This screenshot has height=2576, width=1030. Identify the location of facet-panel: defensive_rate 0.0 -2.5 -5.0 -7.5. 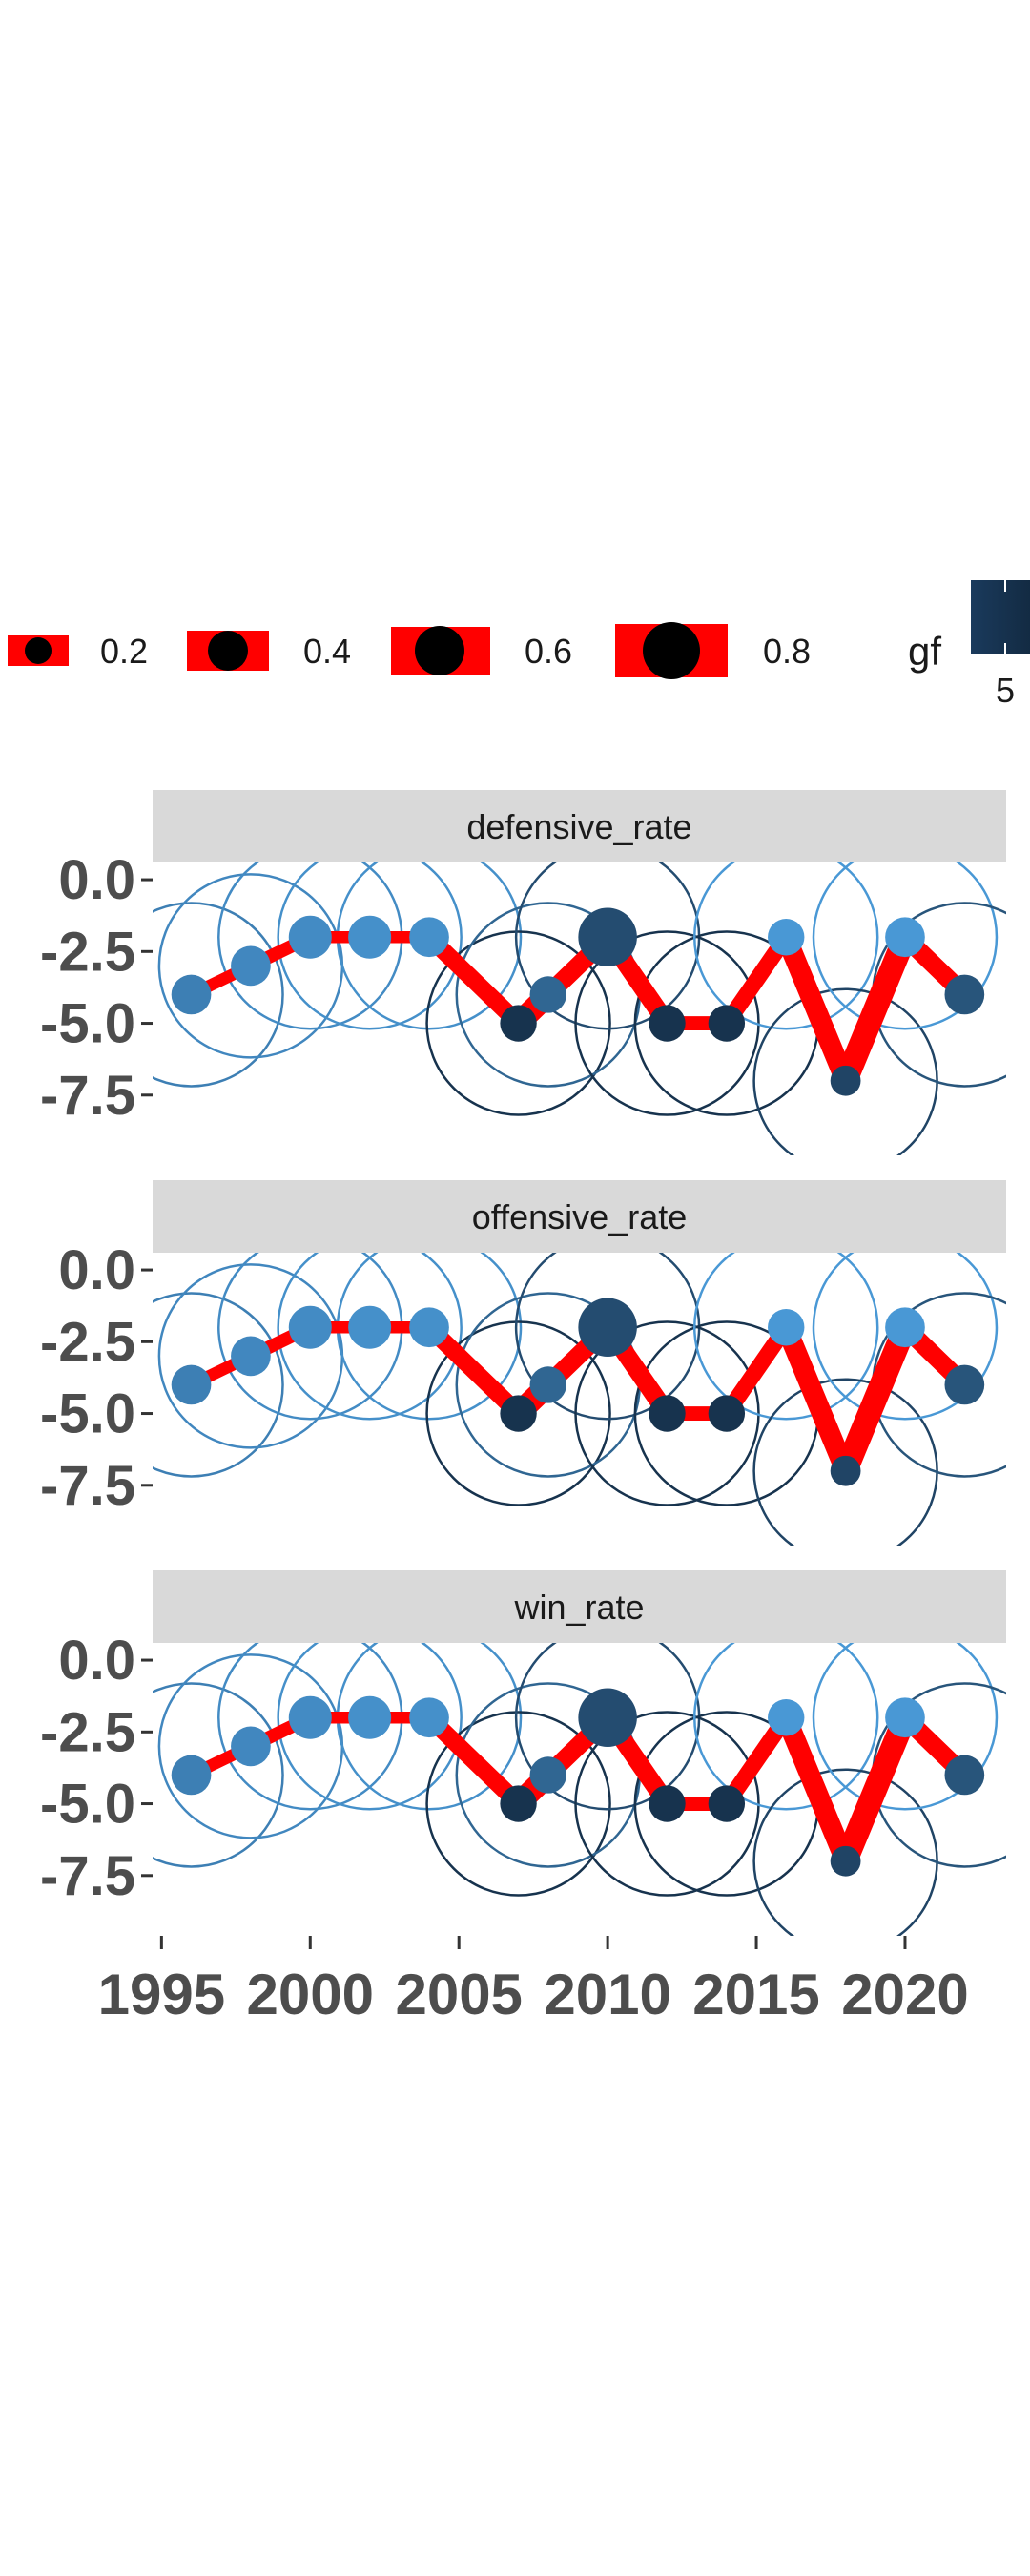
(523, 972).